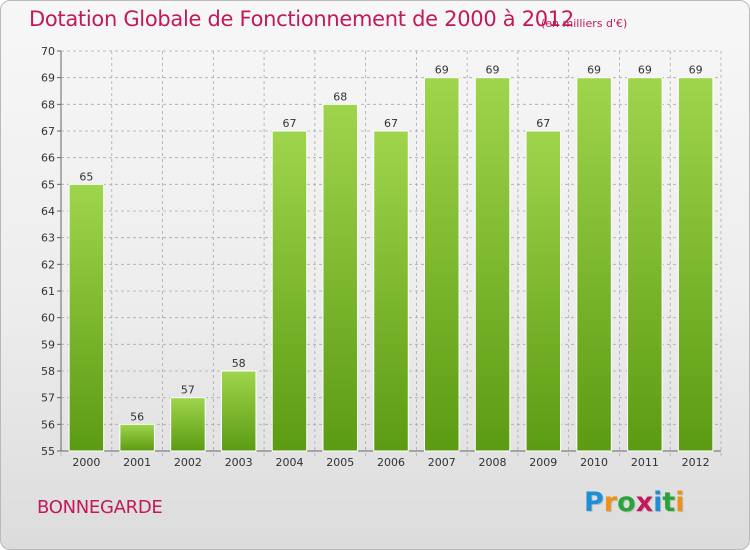  I want to click on y-tick-label-56: 56, so click(48, 424).